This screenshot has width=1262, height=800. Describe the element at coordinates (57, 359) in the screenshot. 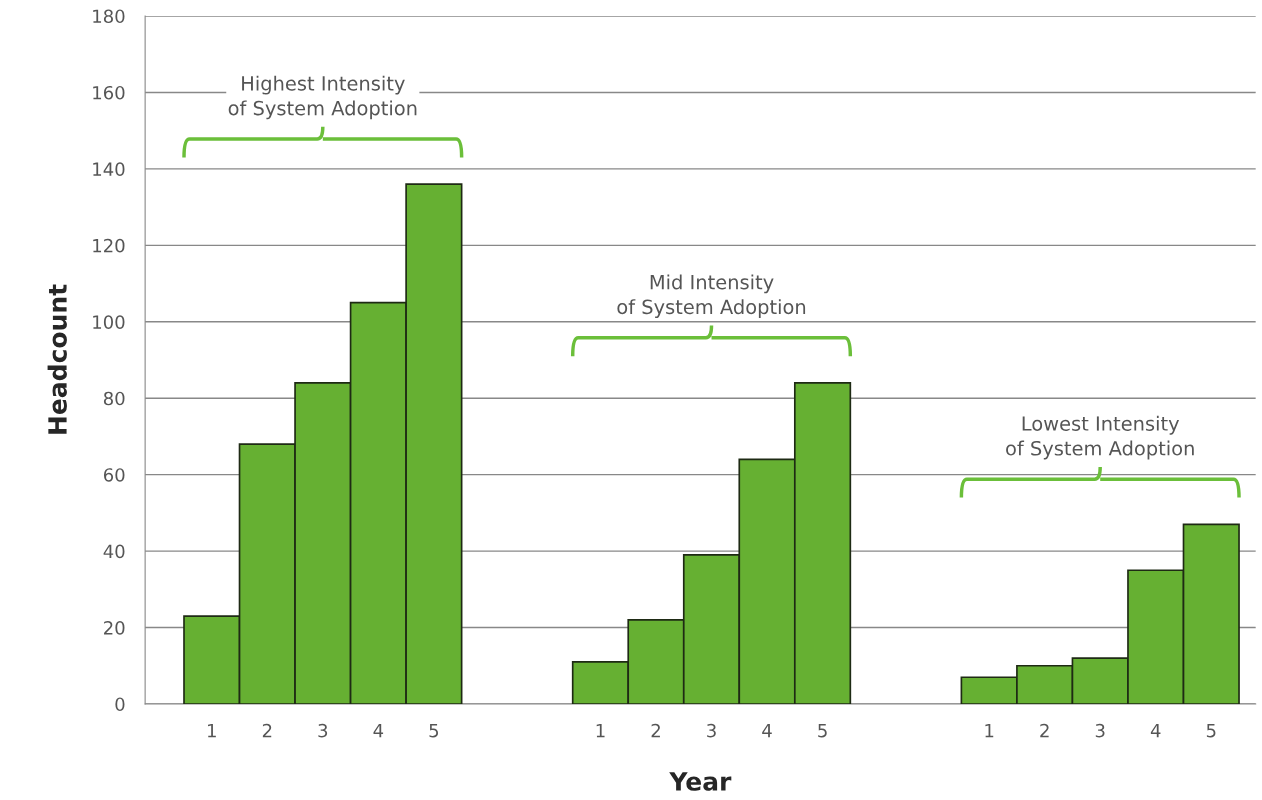

I see `y-axis-title: Headcount` at that location.